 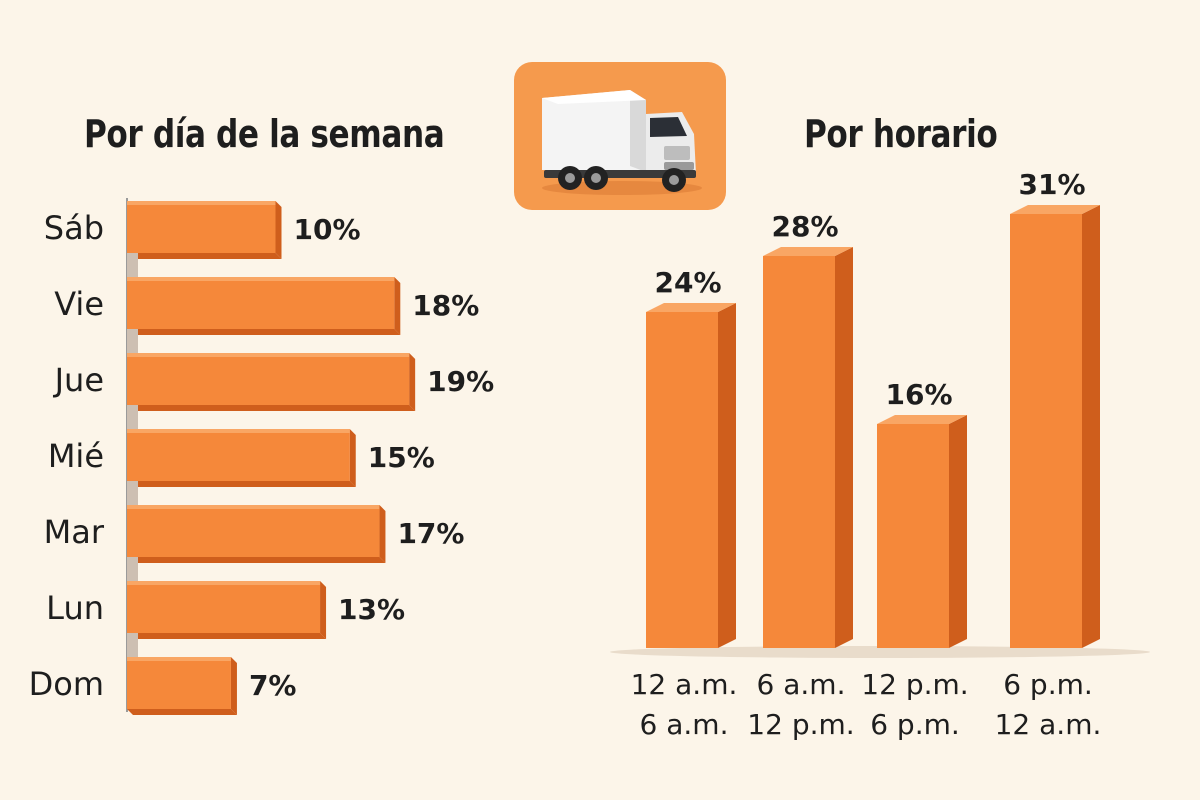 I want to click on hour-category-label-end: 6 a.m., so click(x=684, y=724).